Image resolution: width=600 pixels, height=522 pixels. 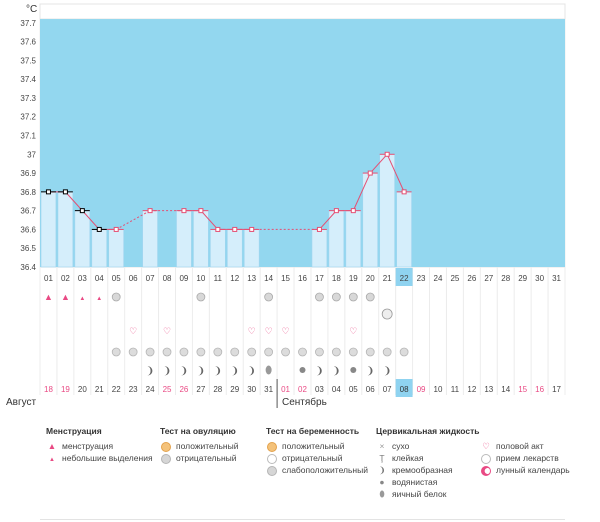 I want to click on legend-item: ▲ менструация, so click(x=99, y=446).